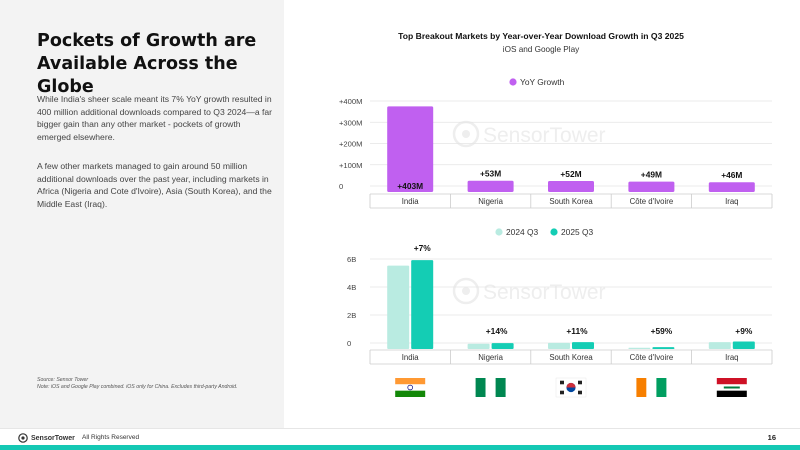 The width and height of the screenshot is (800, 450). What do you see at coordinates (63, 380) in the screenshot?
I see `source-line: Source: Sensor Tower` at bounding box center [63, 380].